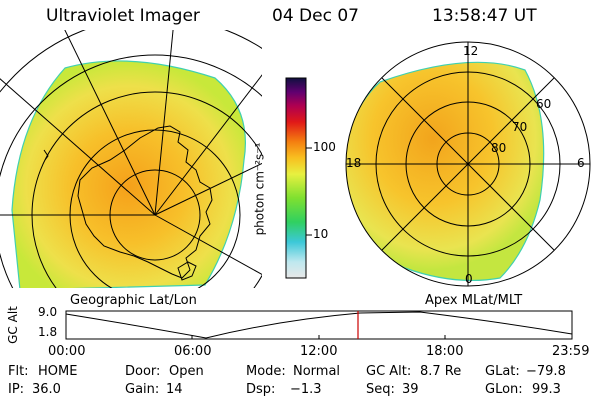 The height and width of the screenshot is (400, 600). Describe the element at coordinates (266, 371) in the screenshot. I see `mode-label: Mode:` at that location.